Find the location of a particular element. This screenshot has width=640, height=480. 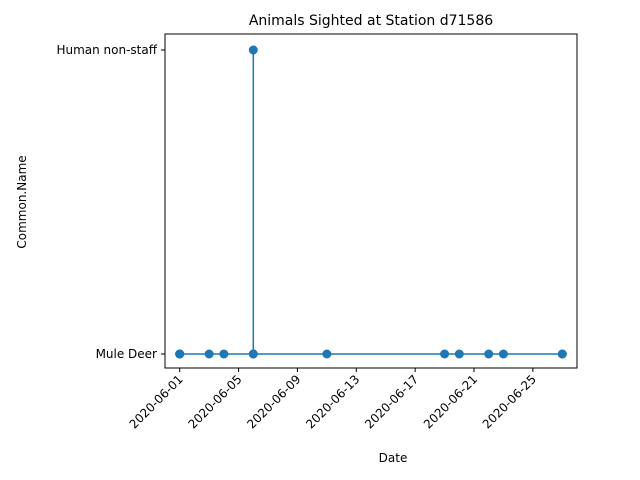

y-axis: Mule Deer Human non-staff is located at coordinates (110, 202).